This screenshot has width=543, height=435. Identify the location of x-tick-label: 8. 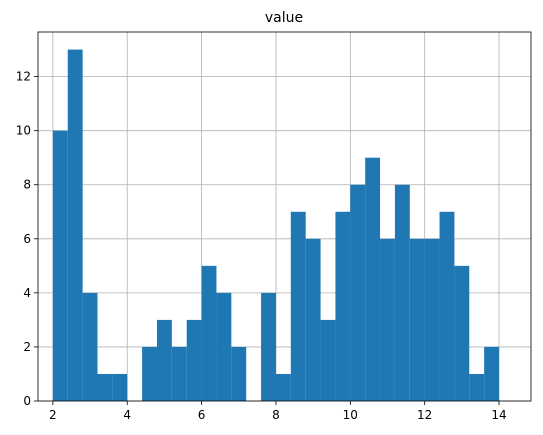
(276, 415).